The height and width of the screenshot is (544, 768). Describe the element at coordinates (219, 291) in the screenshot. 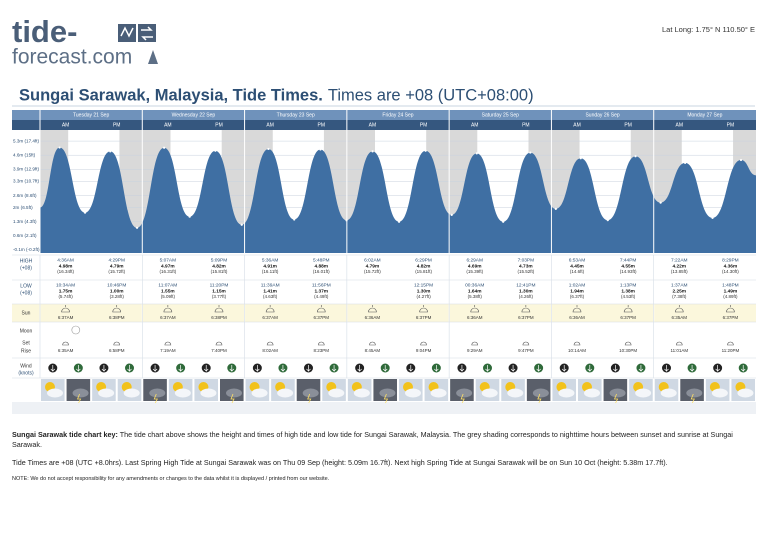

I see `low-tide-height: 1.15m` at that location.